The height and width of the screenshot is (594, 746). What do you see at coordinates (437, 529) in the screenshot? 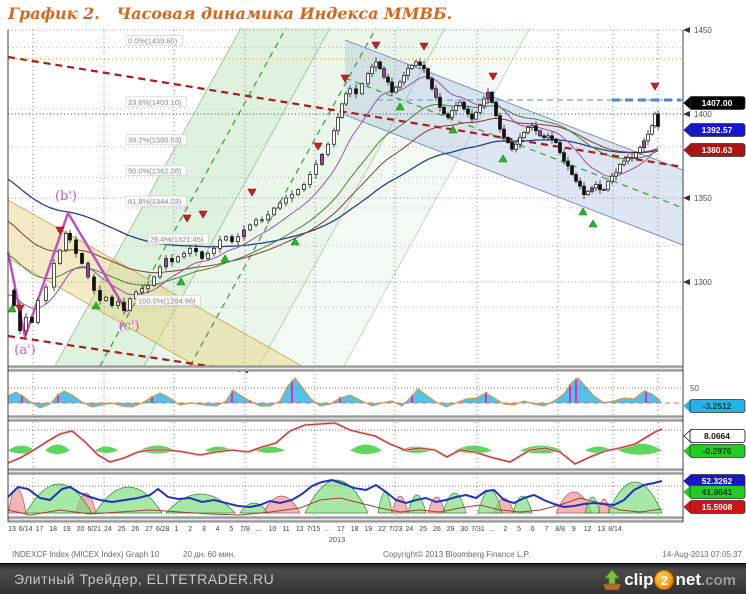
I see `x-axis-label: 26` at bounding box center [437, 529].